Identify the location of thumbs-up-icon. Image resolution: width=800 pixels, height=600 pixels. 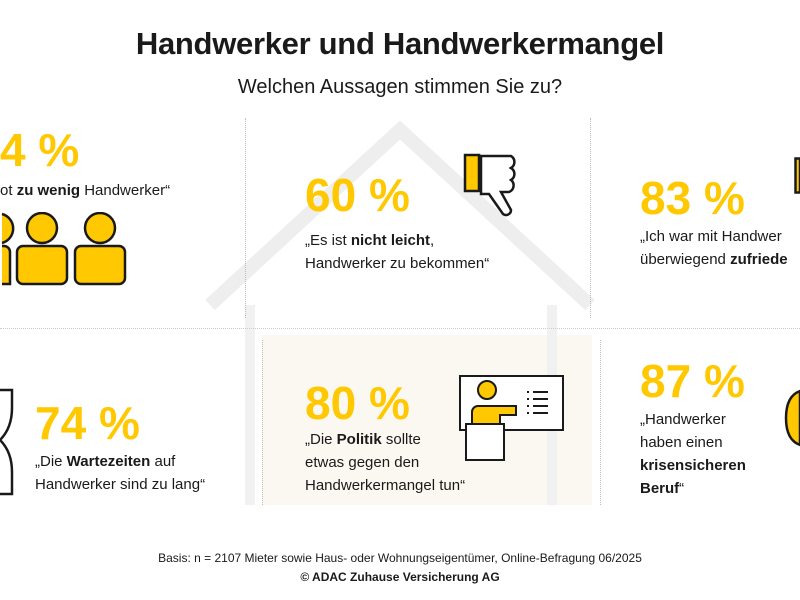
(797, 175).